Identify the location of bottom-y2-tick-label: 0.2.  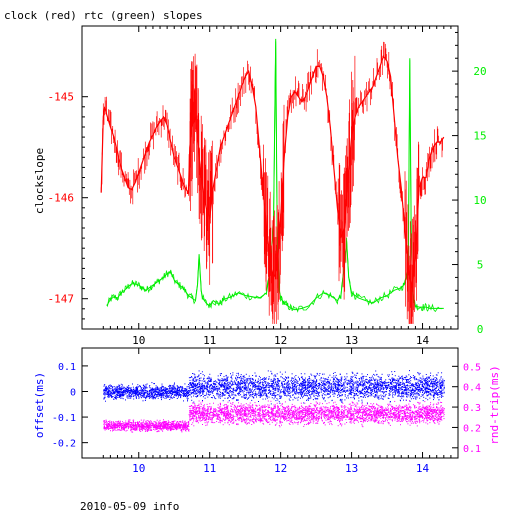
(472, 428).